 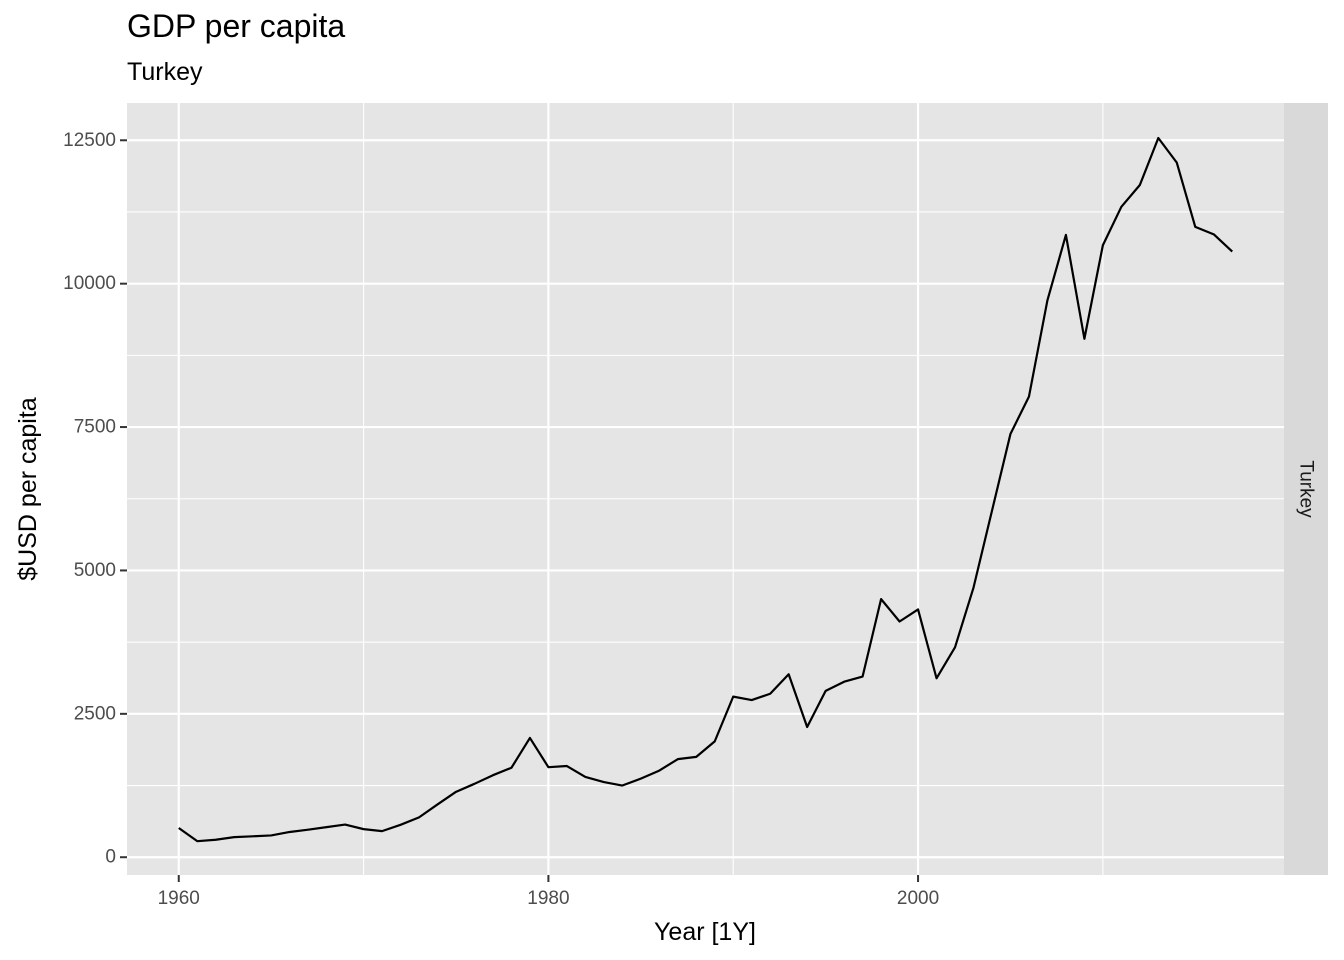 I want to click on y-tick-label: 0, so click(x=110, y=857).